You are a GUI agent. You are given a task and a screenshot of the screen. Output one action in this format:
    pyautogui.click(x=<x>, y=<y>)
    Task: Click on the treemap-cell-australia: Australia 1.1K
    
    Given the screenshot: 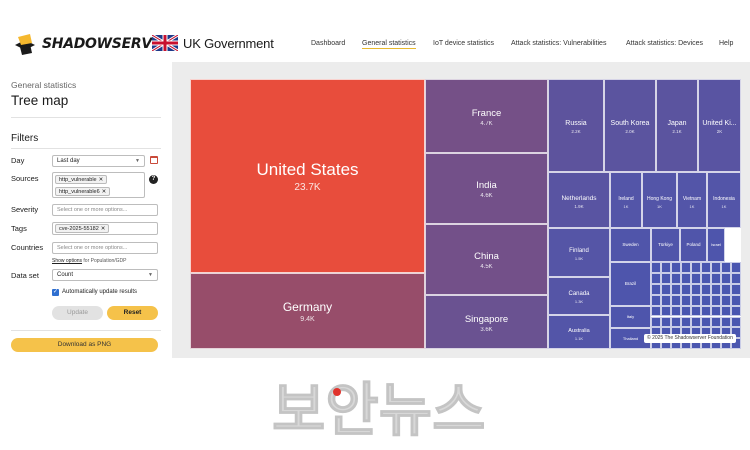 What is the action you would take?
    pyautogui.click(x=579, y=332)
    